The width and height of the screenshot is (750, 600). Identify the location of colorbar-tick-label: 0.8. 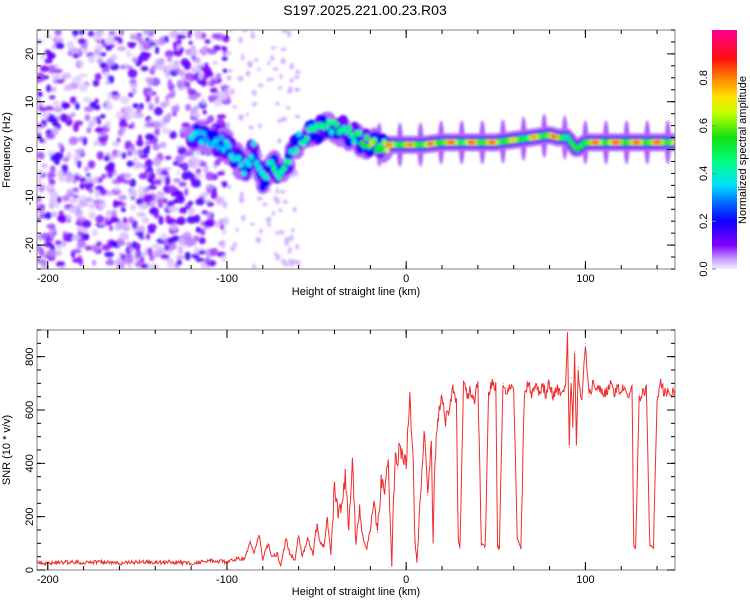
(704, 77).